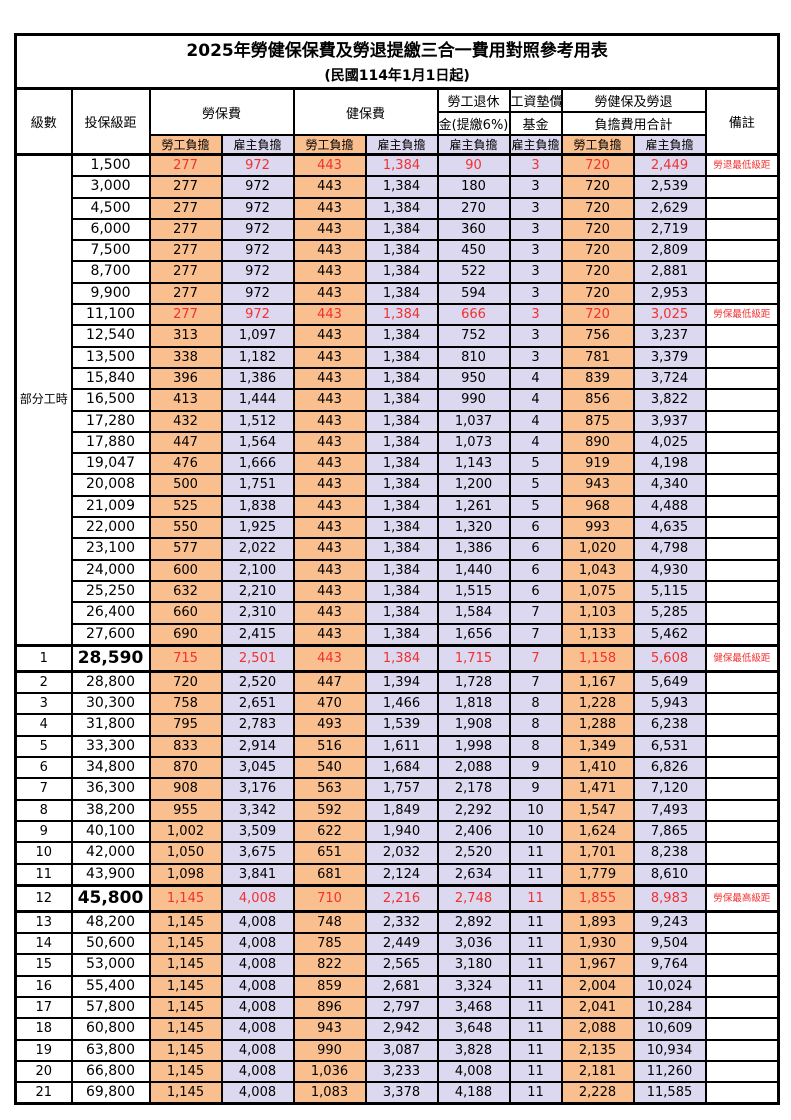 The width and height of the screenshot is (791, 1120). I want to click on cell-value: 8,238, so click(669, 853).